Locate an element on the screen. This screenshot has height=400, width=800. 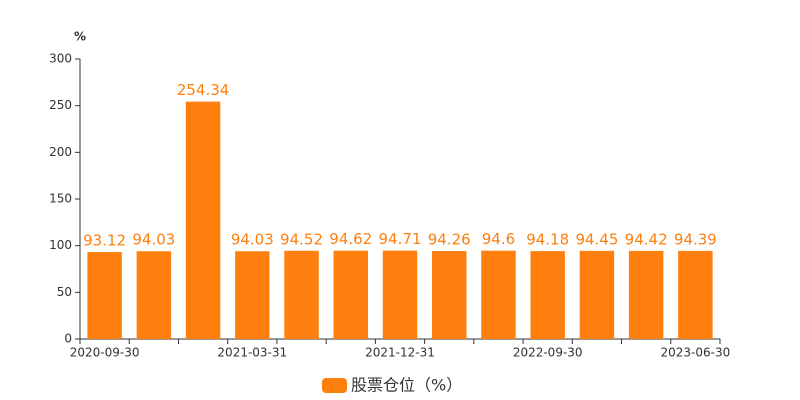
y-tick-label: 0 is located at coordinates (68, 339).